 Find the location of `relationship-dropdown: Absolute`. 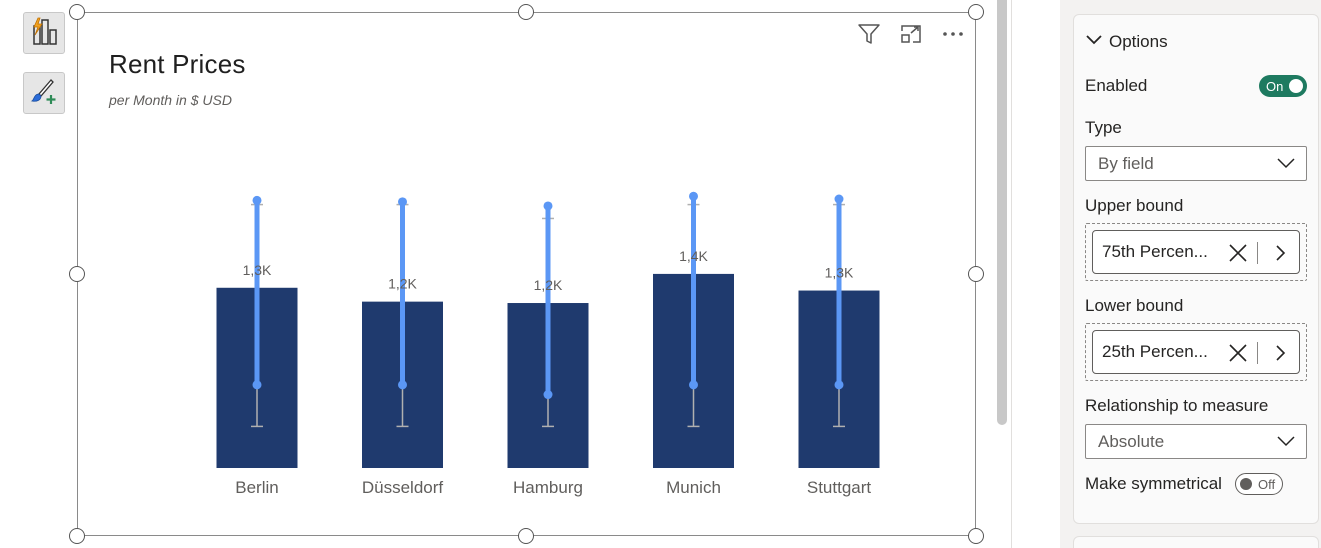

relationship-dropdown: Absolute is located at coordinates (1196, 441).